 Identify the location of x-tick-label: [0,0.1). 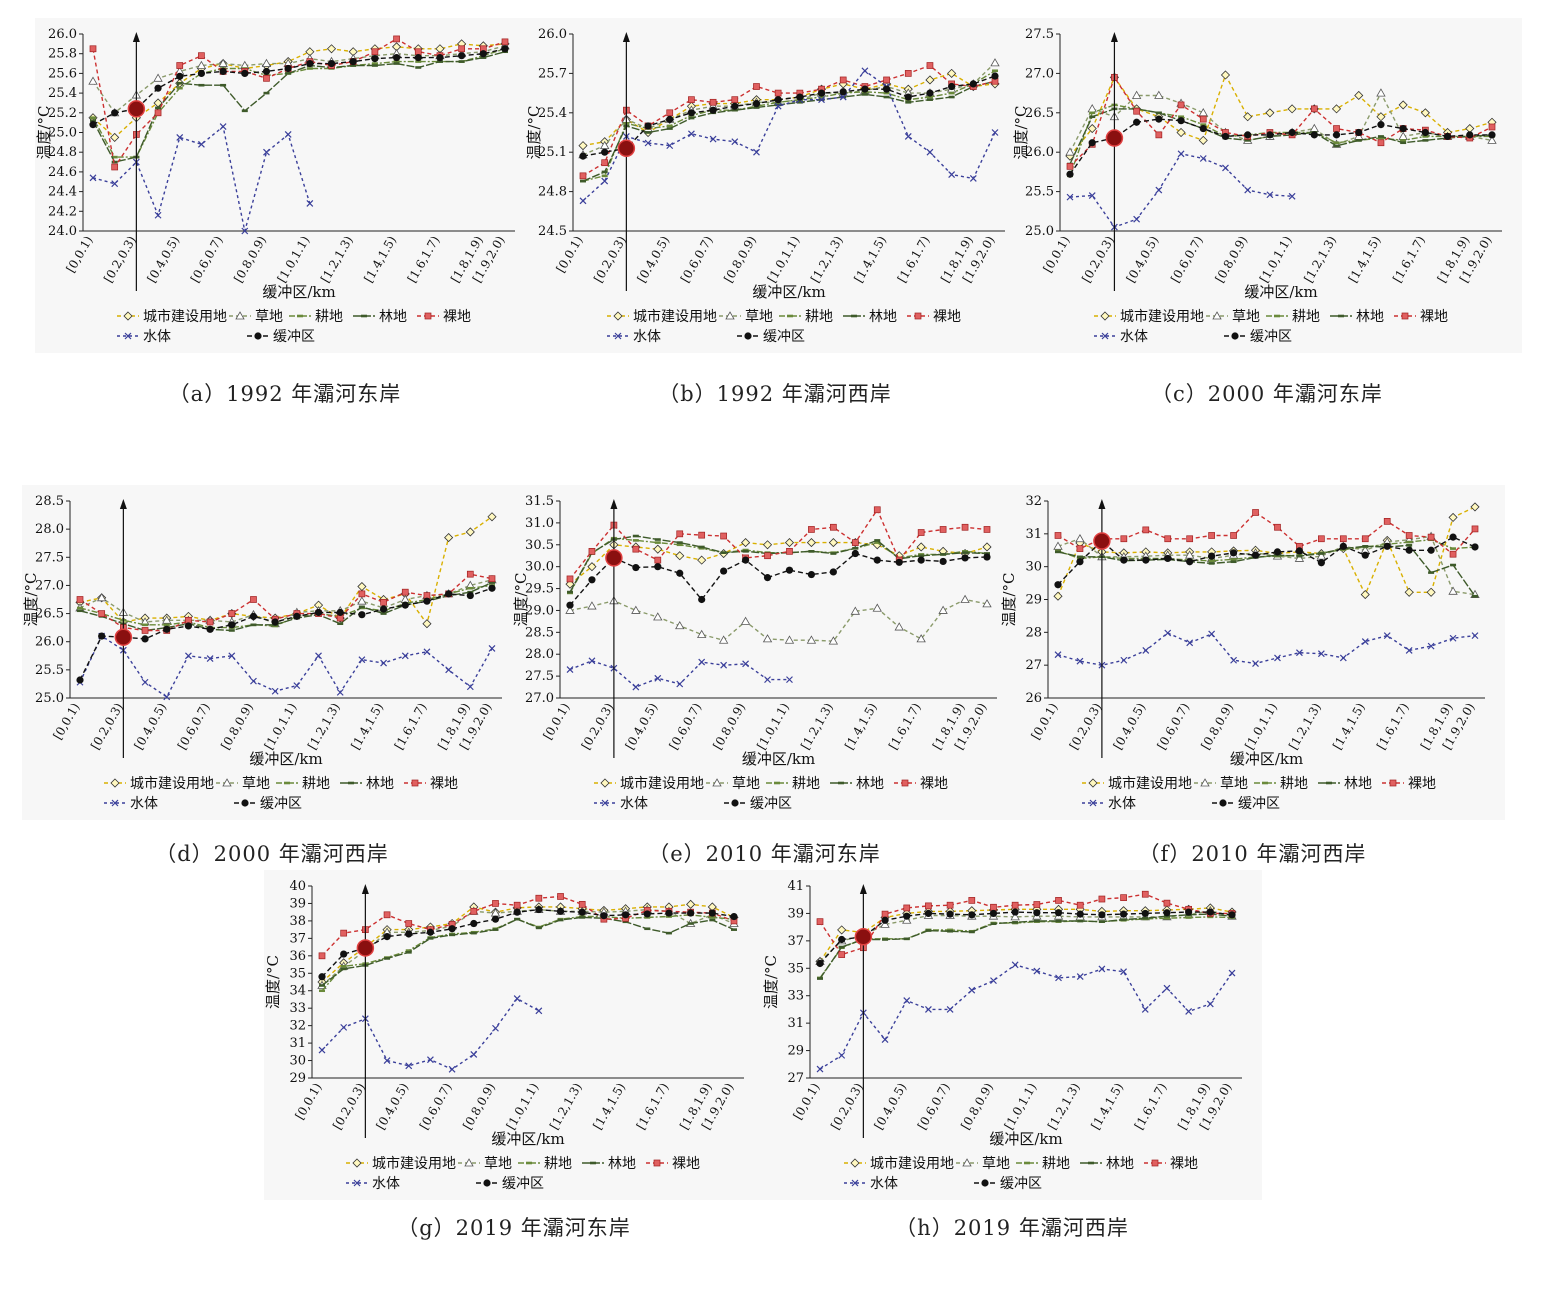
(1057, 255).